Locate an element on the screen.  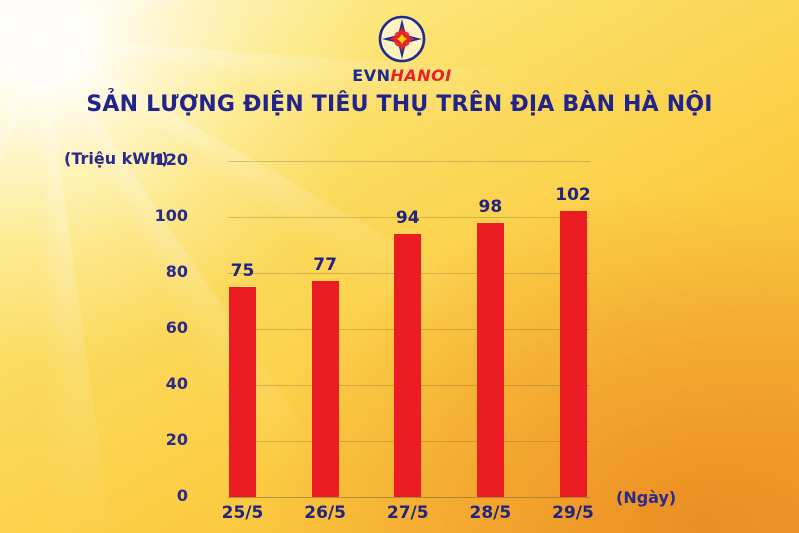
x-category-label: 28/5 is located at coordinates (490, 513).